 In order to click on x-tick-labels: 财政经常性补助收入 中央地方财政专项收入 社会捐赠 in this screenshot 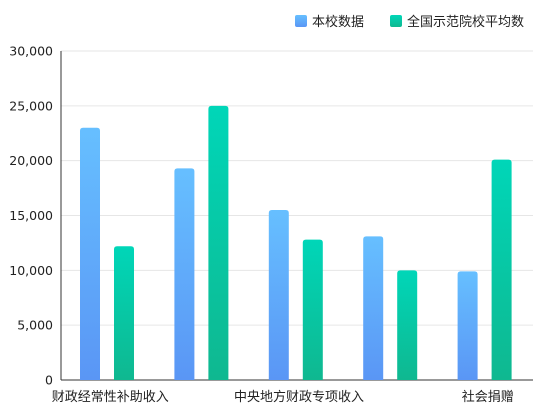, I will do `click(283, 397)`.